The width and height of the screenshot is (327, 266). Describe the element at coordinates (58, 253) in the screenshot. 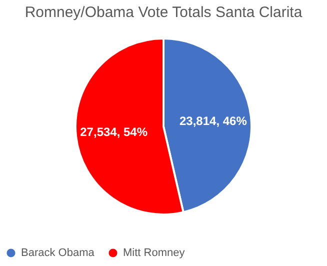

I see `legend-label: Barack Obama` at that location.